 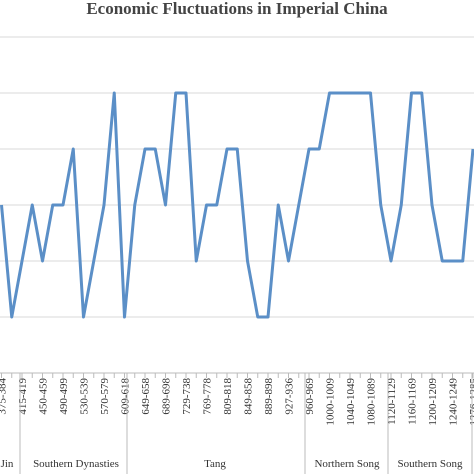 What do you see at coordinates (64, 396) in the screenshot?
I see `x-tick-label: 490-499` at bounding box center [64, 396].